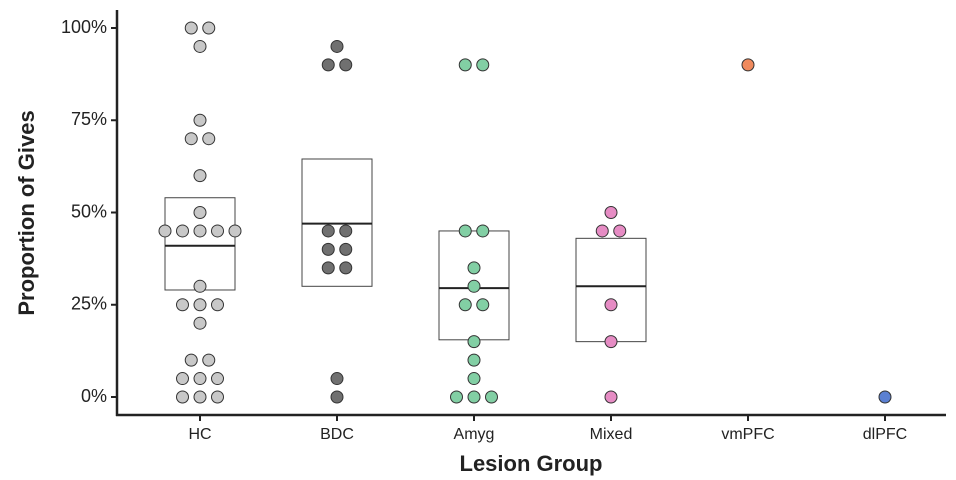  Describe the element at coordinates (199, 434) in the screenshot. I see `x-tick-label: HC` at that location.